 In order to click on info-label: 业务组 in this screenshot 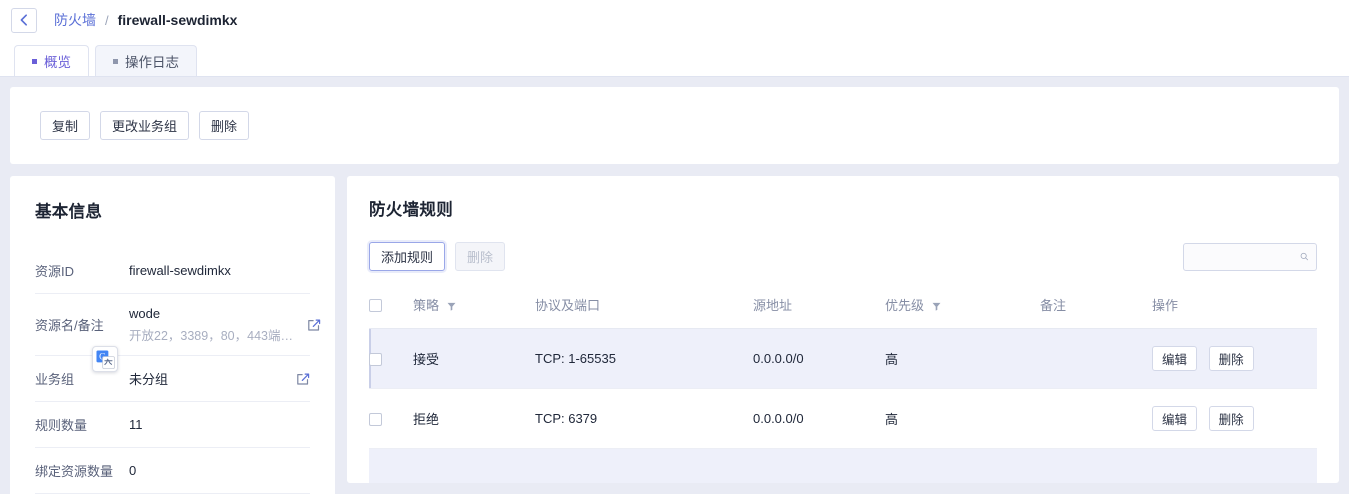, I will do `click(55, 379)`.